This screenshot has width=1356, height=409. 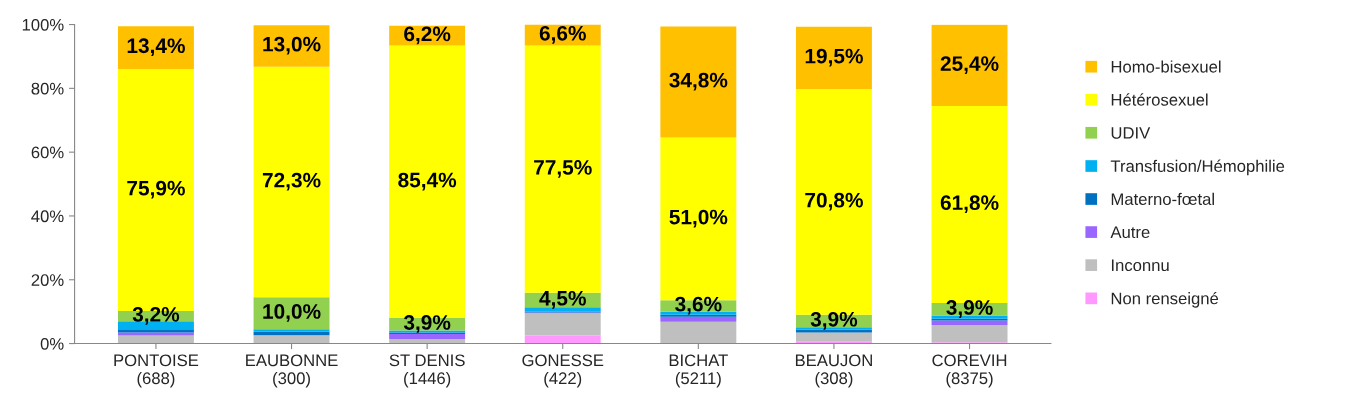 I want to click on y-tick-label: 40%, so click(x=47, y=216).